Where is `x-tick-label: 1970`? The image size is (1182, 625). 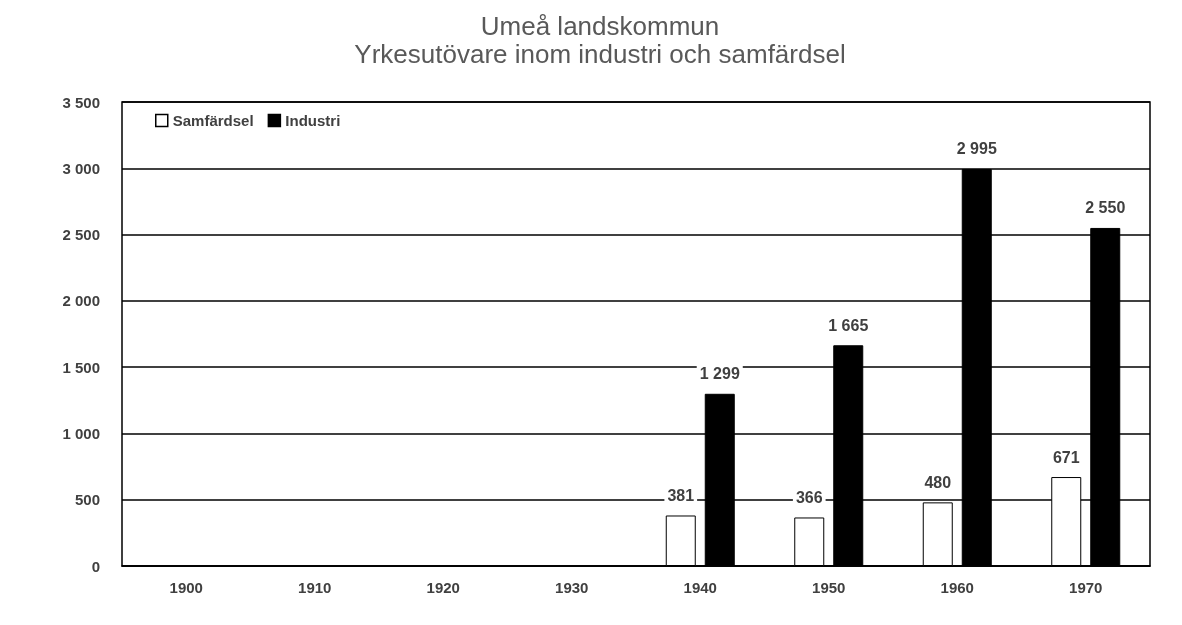
x-tick-label: 1970 is located at coordinates (1086, 587).